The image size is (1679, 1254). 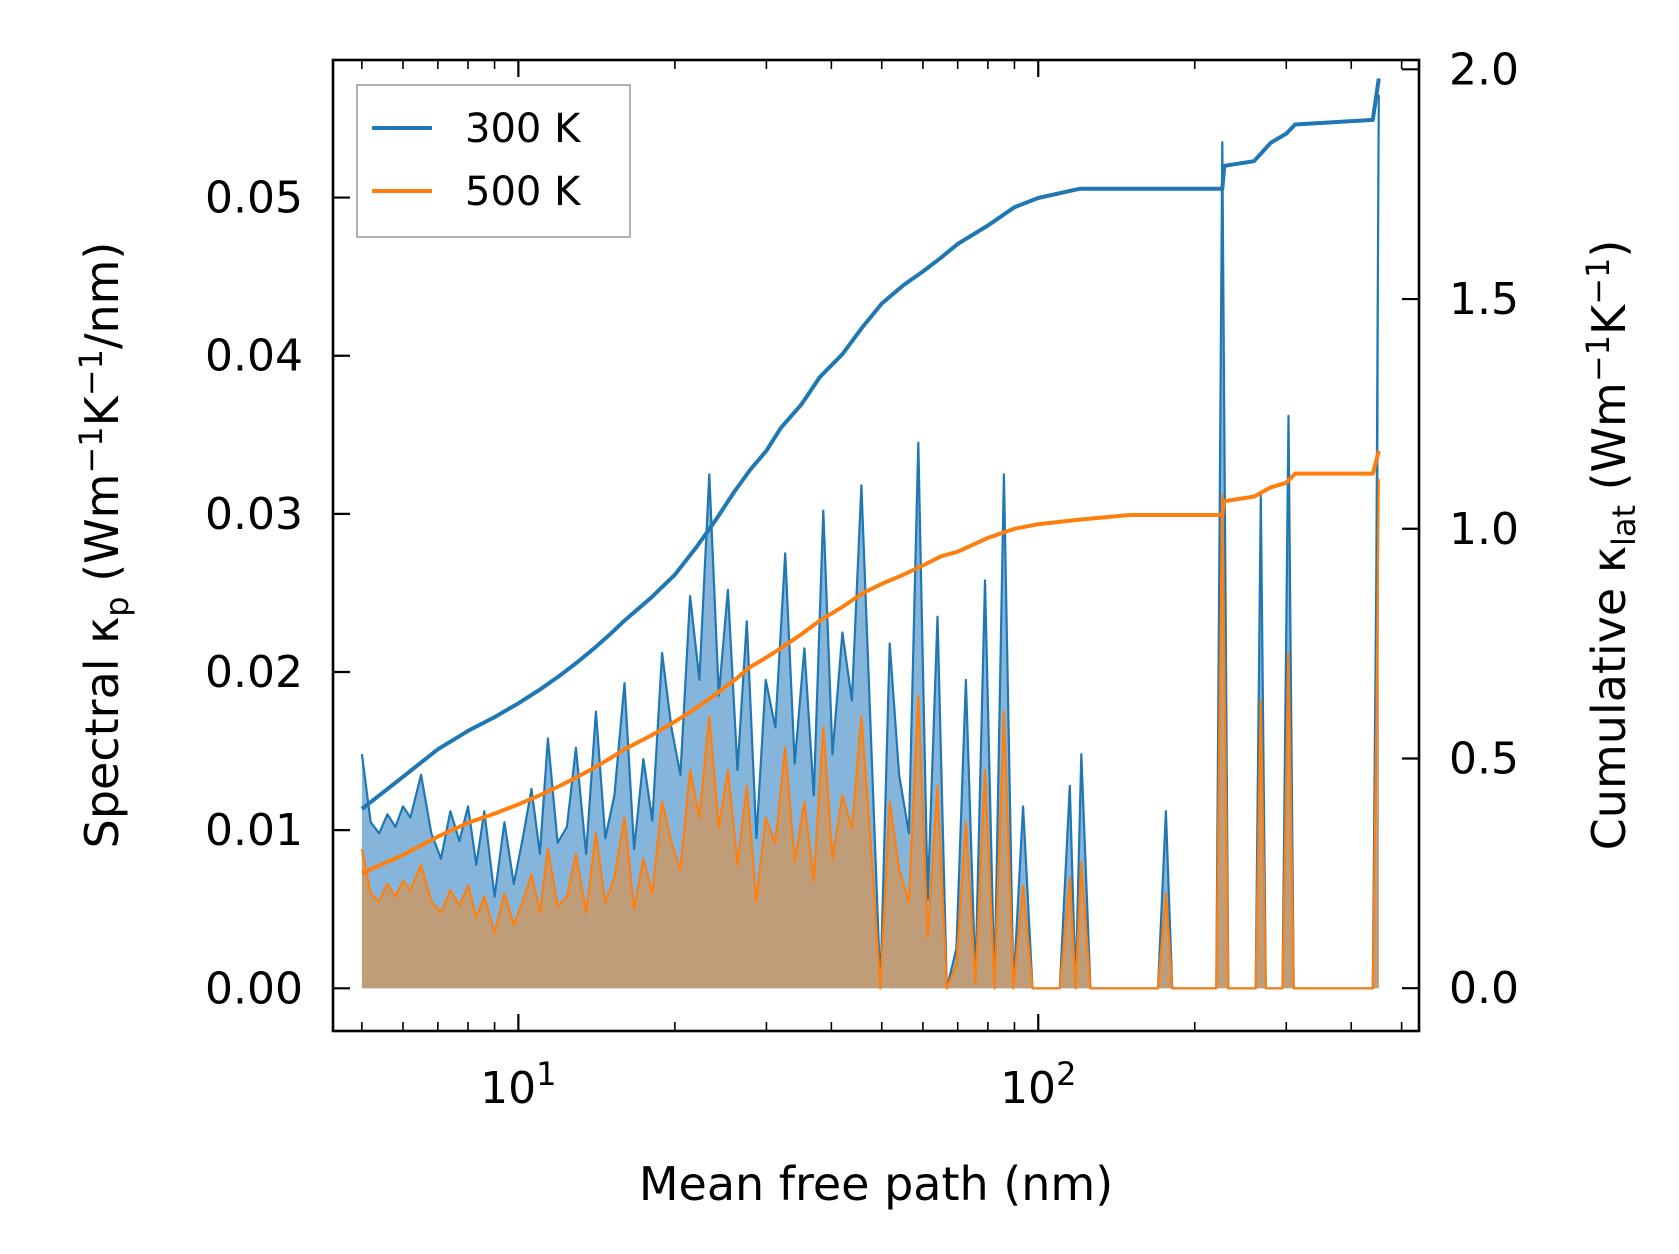 I want to click on right-axis-title-unit-close: ), so click(x=1609, y=249).